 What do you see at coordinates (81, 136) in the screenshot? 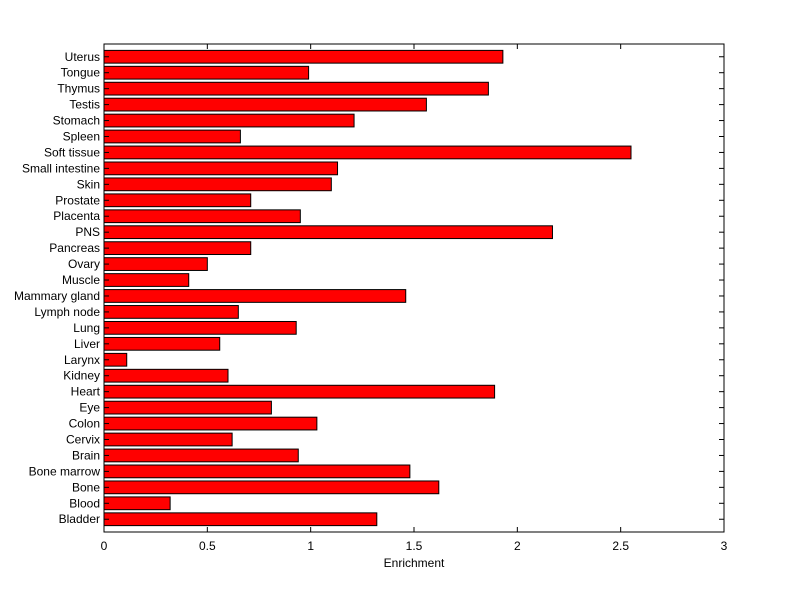
I see `y-tick-label-spleen: Spleen` at bounding box center [81, 136].